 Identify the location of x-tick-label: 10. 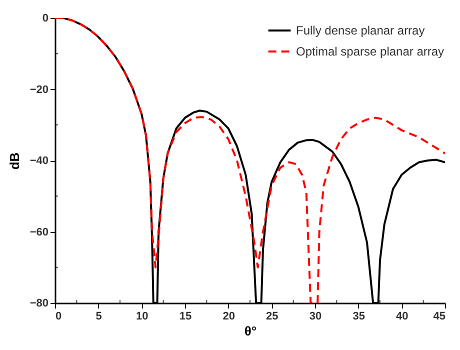
(142, 316).